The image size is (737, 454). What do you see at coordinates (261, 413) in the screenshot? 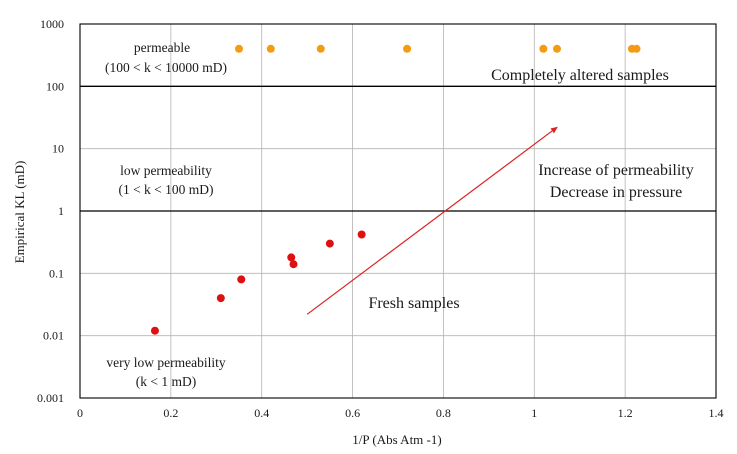
I see `x-tick-label: 0.4` at bounding box center [261, 413].